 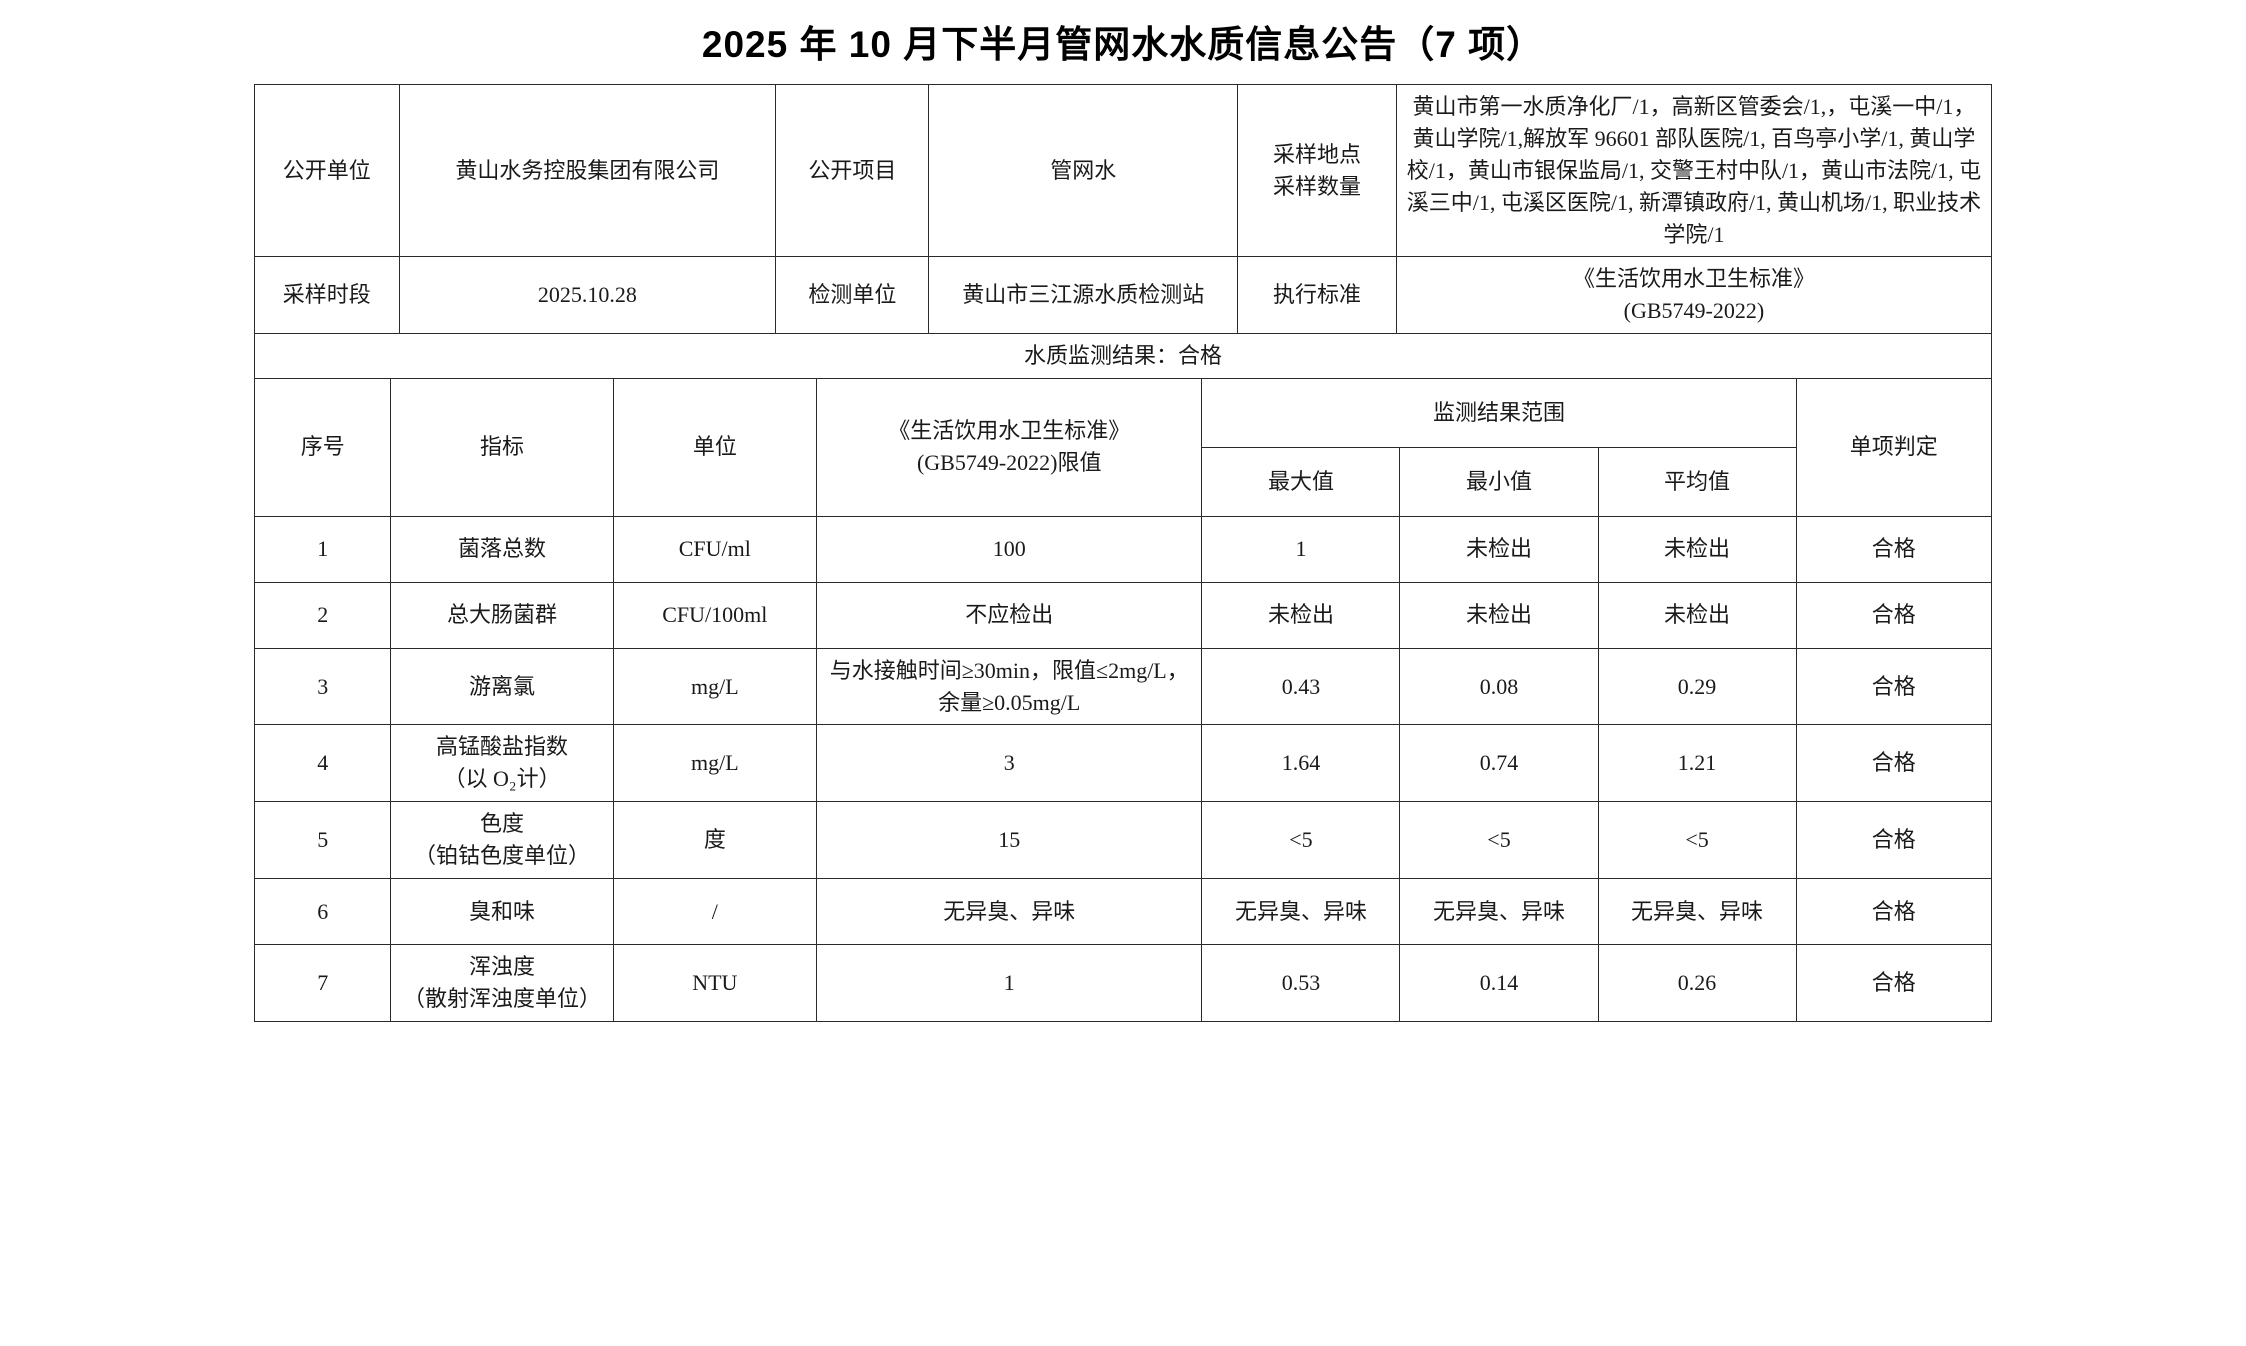 What do you see at coordinates (1009, 549) in the screenshot?
I see `cell-limit: 100` at bounding box center [1009, 549].